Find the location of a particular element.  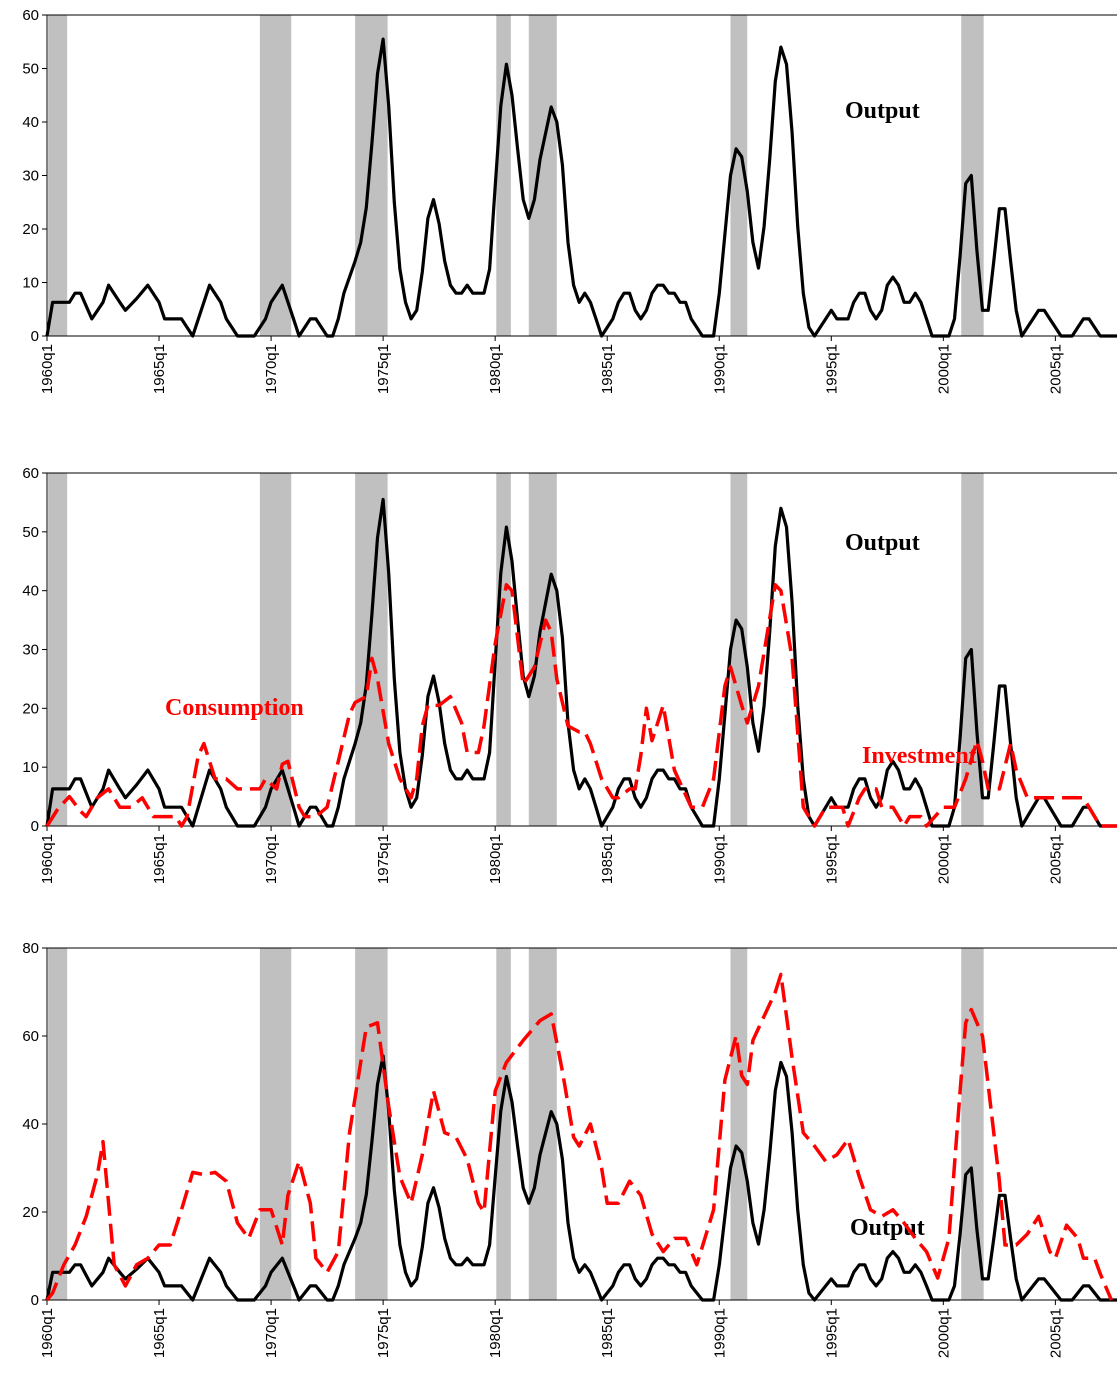

series-label: Investment is located at coordinates (919, 756).